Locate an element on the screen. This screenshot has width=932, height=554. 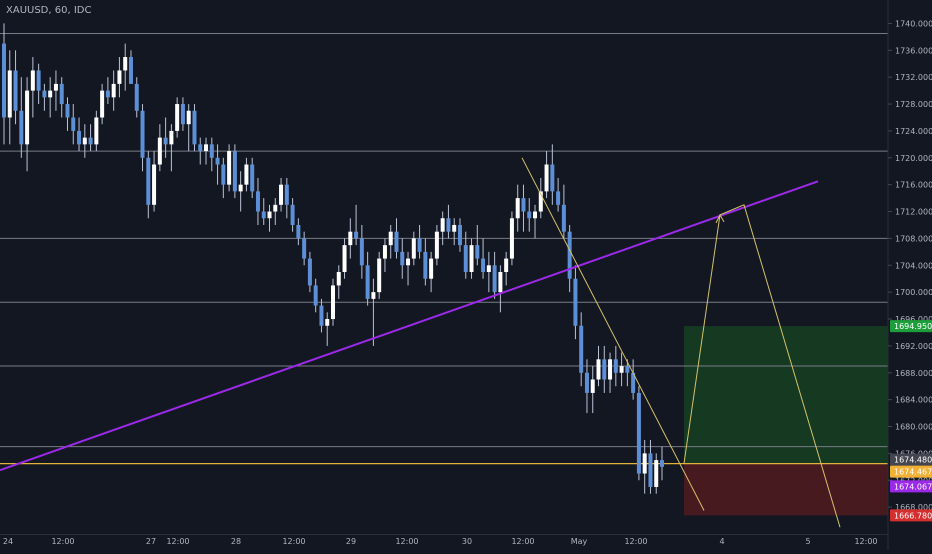
time-tick-label: 5 is located at coordinates (807, 541).